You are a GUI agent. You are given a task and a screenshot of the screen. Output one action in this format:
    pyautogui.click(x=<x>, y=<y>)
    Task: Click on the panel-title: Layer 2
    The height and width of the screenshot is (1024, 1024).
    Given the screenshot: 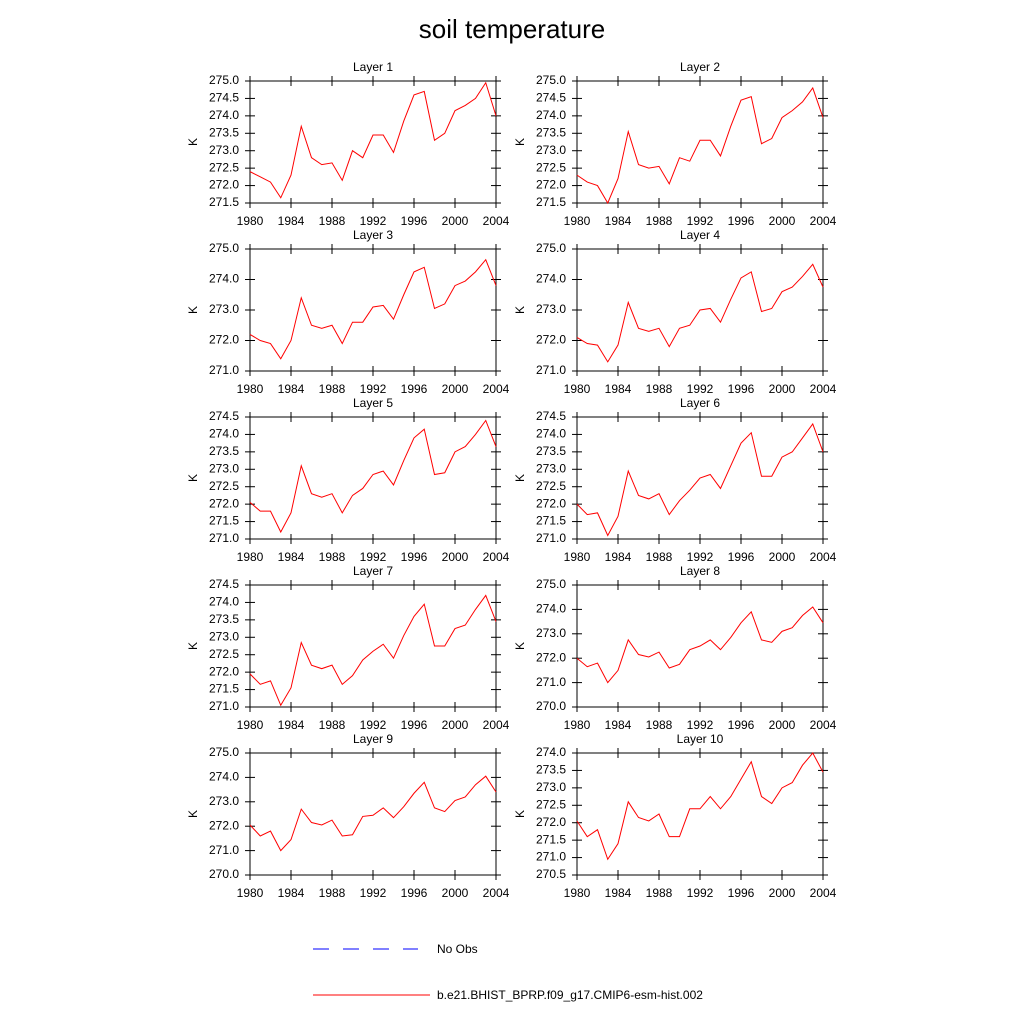 What is the action you would take?
    pyautogui.click(x=700, y=67)
    